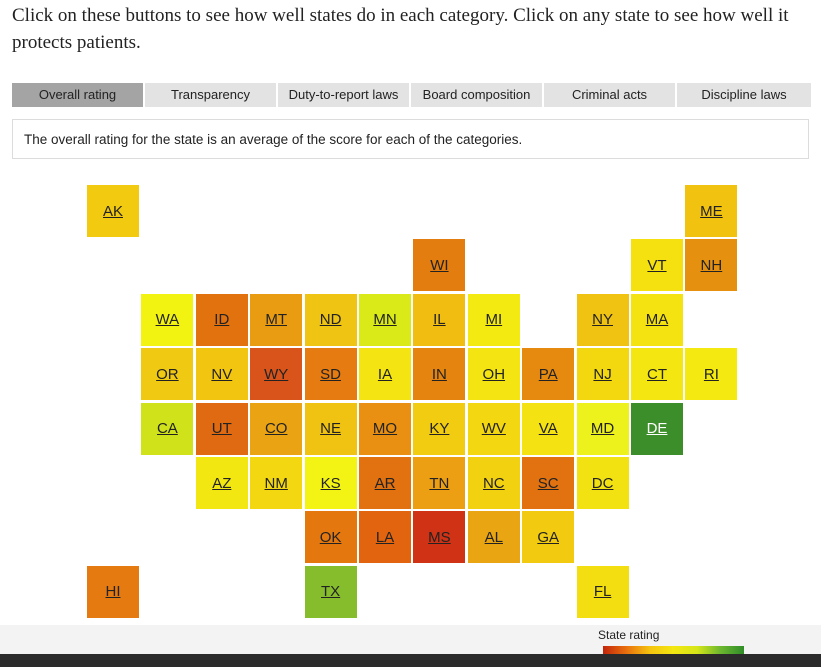  What do you see at coordinates (330, 374) in the screenshot?
I see `state-tile-sd: SD` at bounding box center [330, 374].